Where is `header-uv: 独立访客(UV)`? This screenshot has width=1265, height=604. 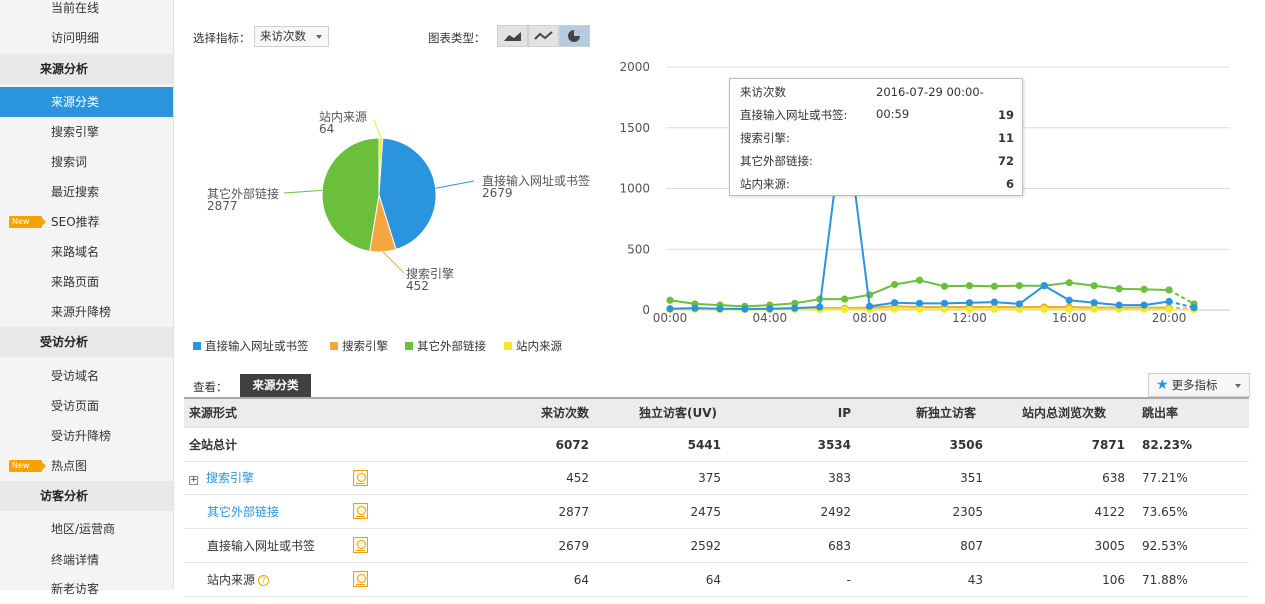 header-uv: 独立访客(UV) is located at coordinates (678, 413).